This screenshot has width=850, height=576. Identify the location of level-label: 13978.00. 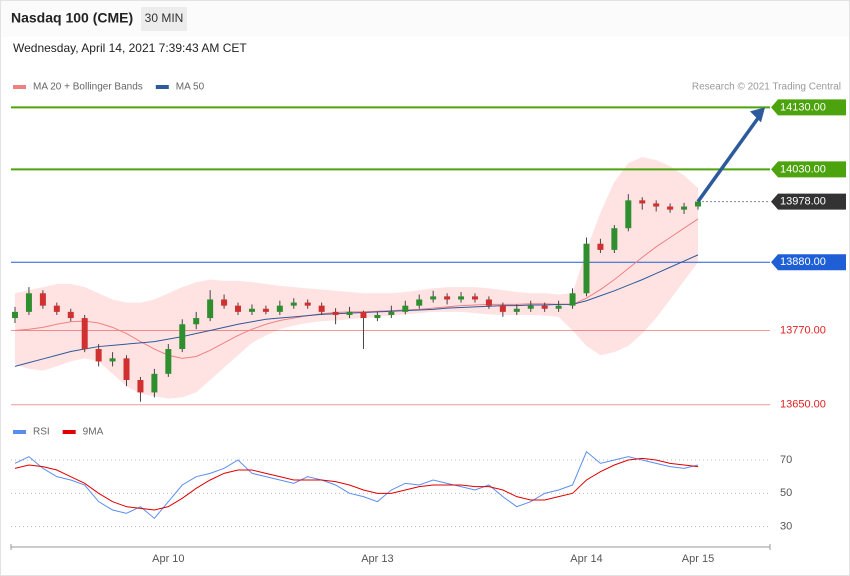
(803, 201).